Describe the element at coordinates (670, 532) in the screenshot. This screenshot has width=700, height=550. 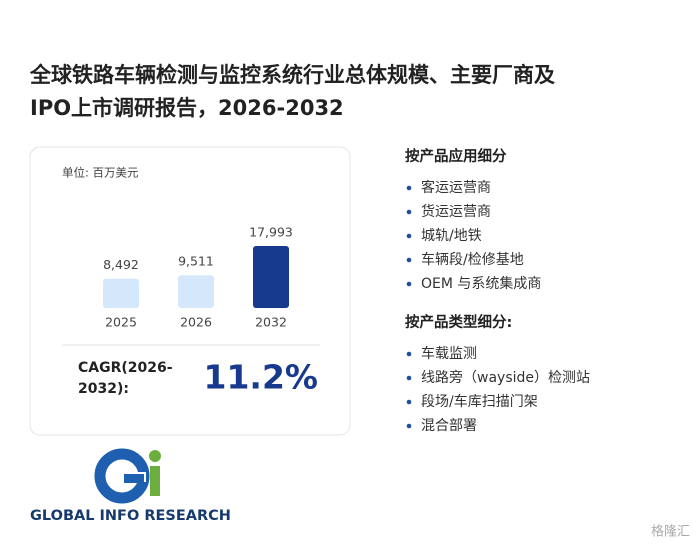
I see `watermark: 格隆汇` at that location.